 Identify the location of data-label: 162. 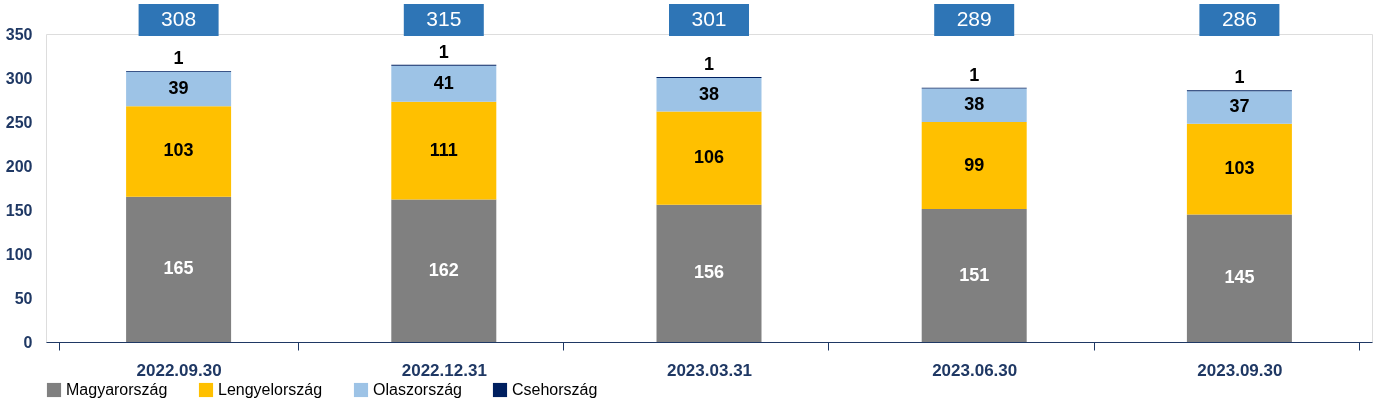
(443, 269).